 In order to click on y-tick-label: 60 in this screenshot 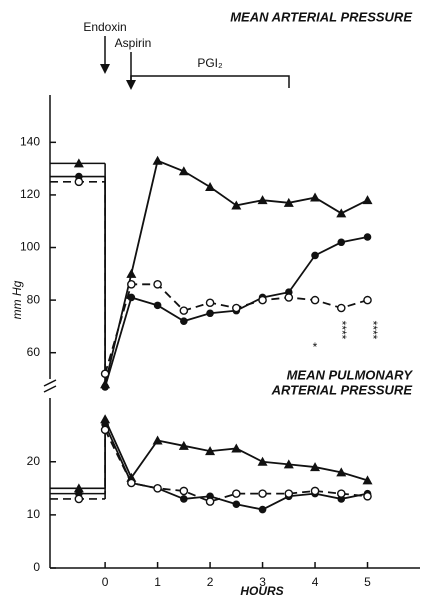, I will do `click(34, 352)`.